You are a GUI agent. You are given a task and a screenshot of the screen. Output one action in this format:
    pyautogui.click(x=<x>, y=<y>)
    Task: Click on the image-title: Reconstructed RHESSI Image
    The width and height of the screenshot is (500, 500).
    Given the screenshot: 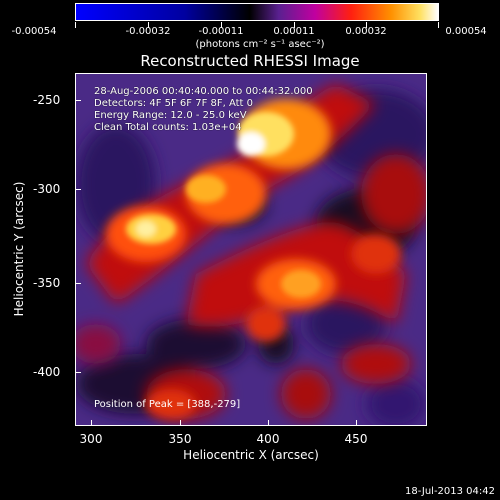 What is the action you would take?
    pyautogui.click(x=250, y=61)
    